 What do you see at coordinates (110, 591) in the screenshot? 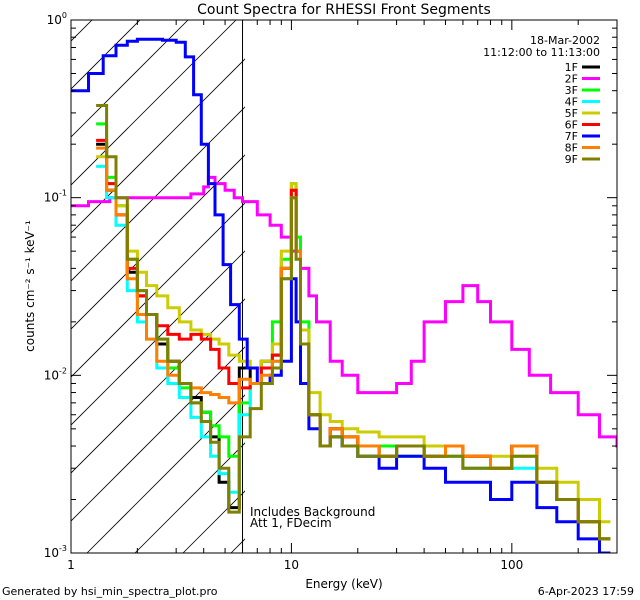
I see `generator-footer: Generated by hsi_min_spectra_plot.pro` at bounding box center [110, 591].